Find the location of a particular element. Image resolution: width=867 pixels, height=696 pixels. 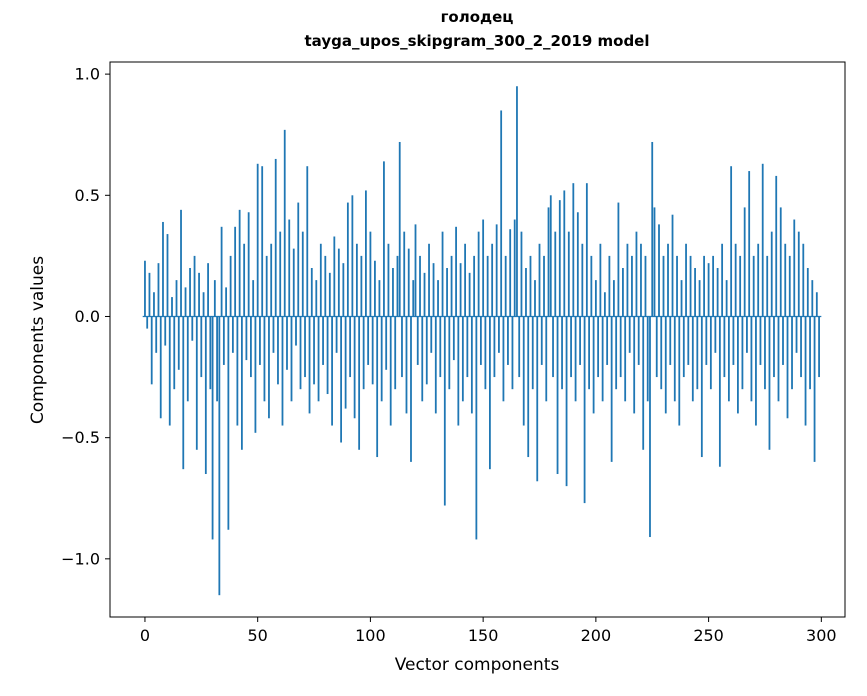

chart-title-word: голодец is located at coordinates (477, 17).